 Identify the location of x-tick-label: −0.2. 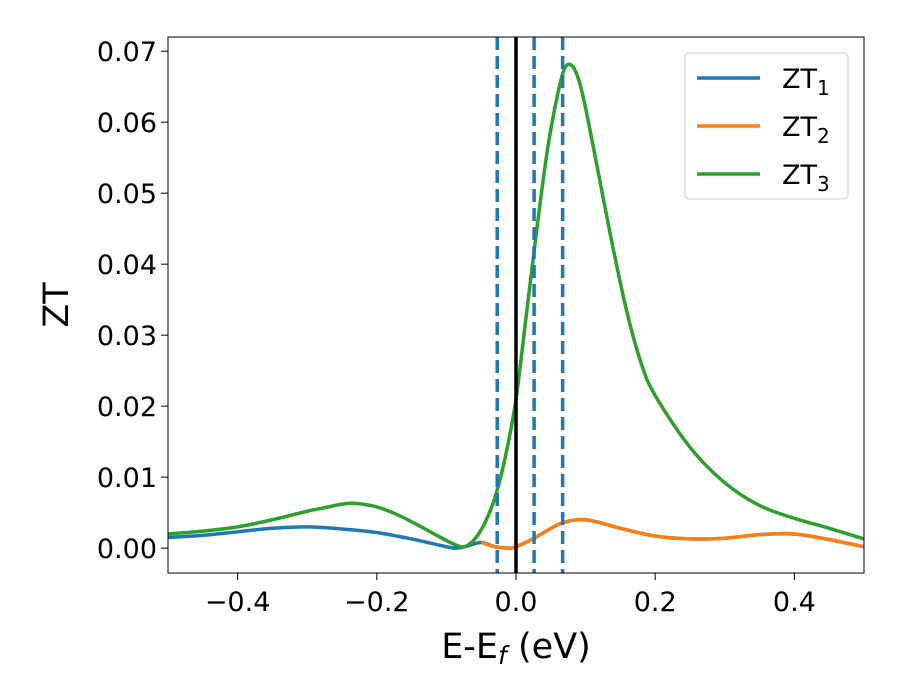
(377, 602).